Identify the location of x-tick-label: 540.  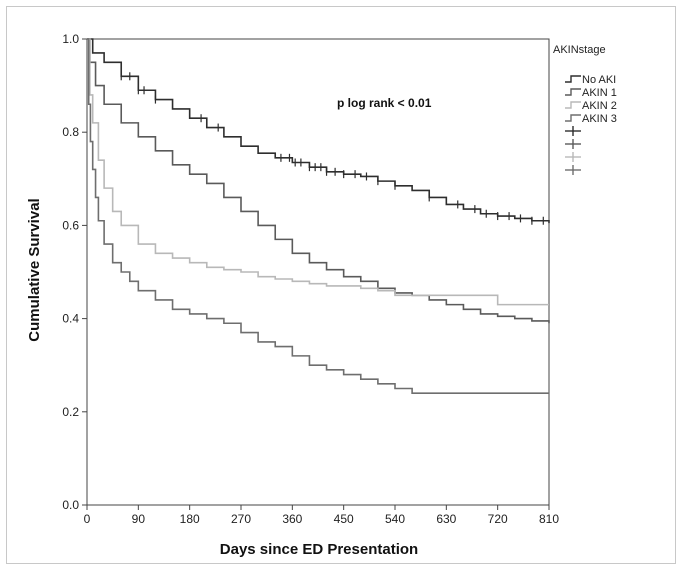
(395, 519).